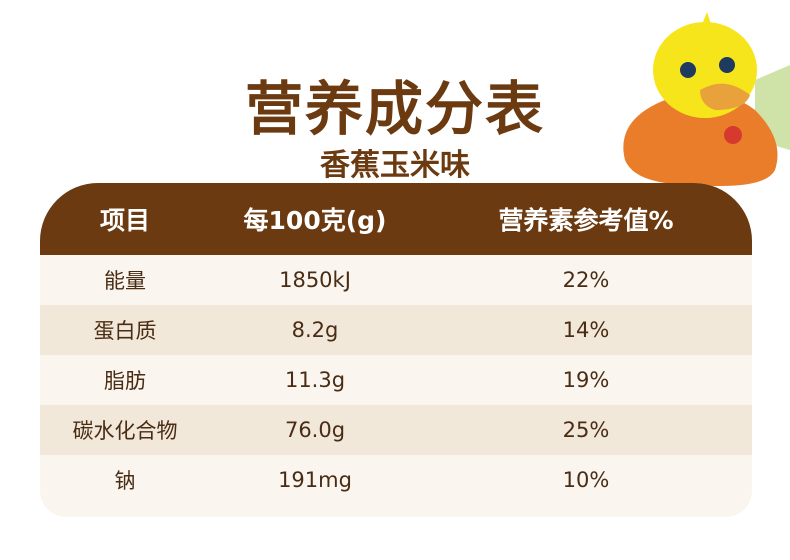 This screenshot has height=560, width=790. Describe the element at coordinates (396, 480) in the screenshot. I see `table-row: 钠 191mg 10%` at that location.